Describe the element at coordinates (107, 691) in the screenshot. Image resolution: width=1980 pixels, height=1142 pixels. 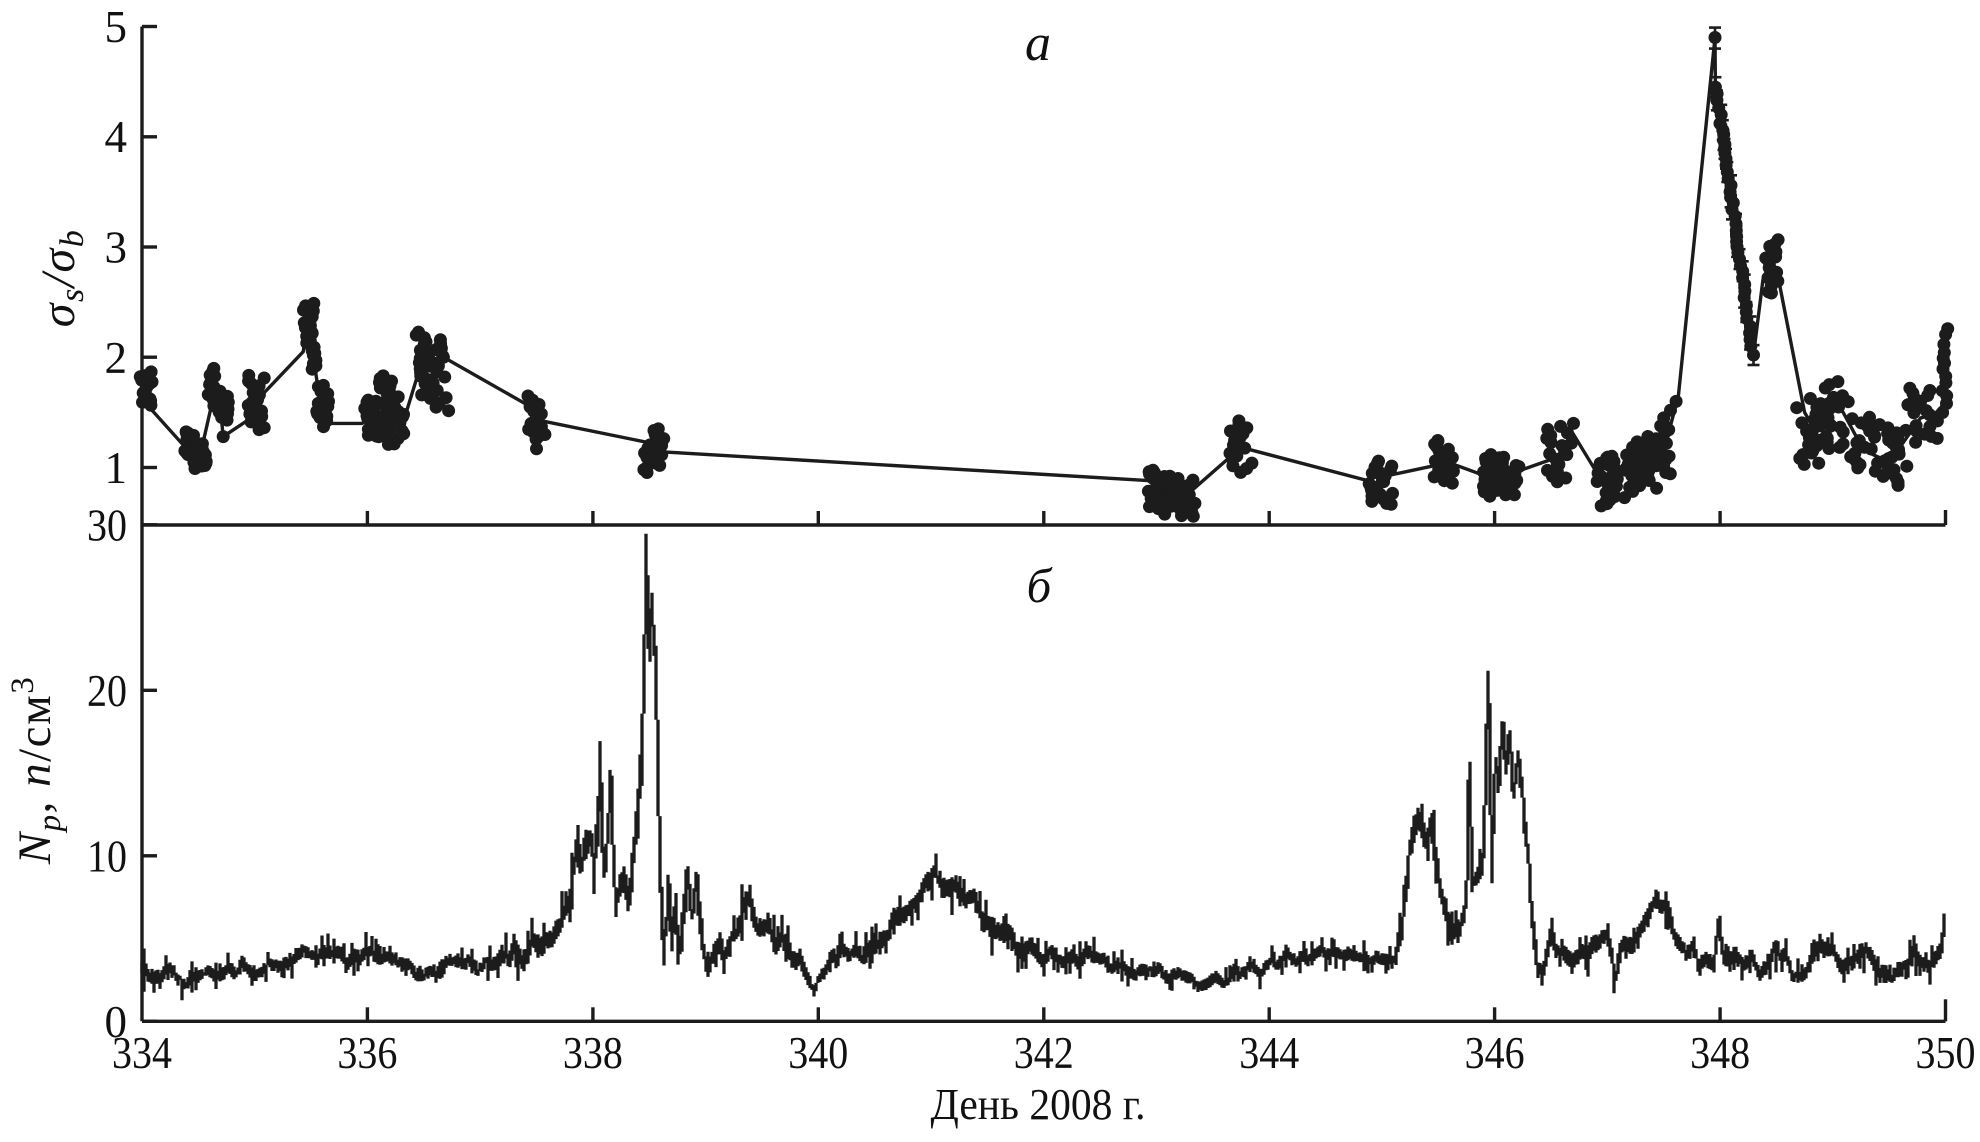
I see `svg-text: 20` at that location.